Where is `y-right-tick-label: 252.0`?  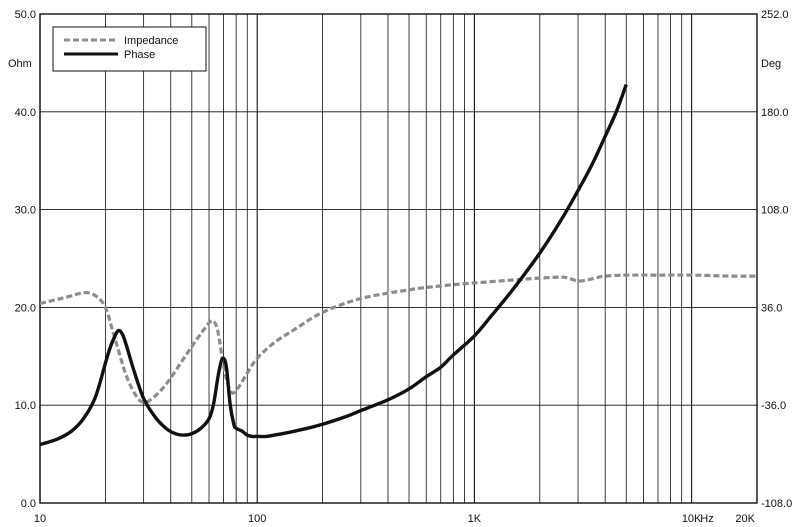 y-right-tick-label: 252.0 is located at coordinates (775, 15).